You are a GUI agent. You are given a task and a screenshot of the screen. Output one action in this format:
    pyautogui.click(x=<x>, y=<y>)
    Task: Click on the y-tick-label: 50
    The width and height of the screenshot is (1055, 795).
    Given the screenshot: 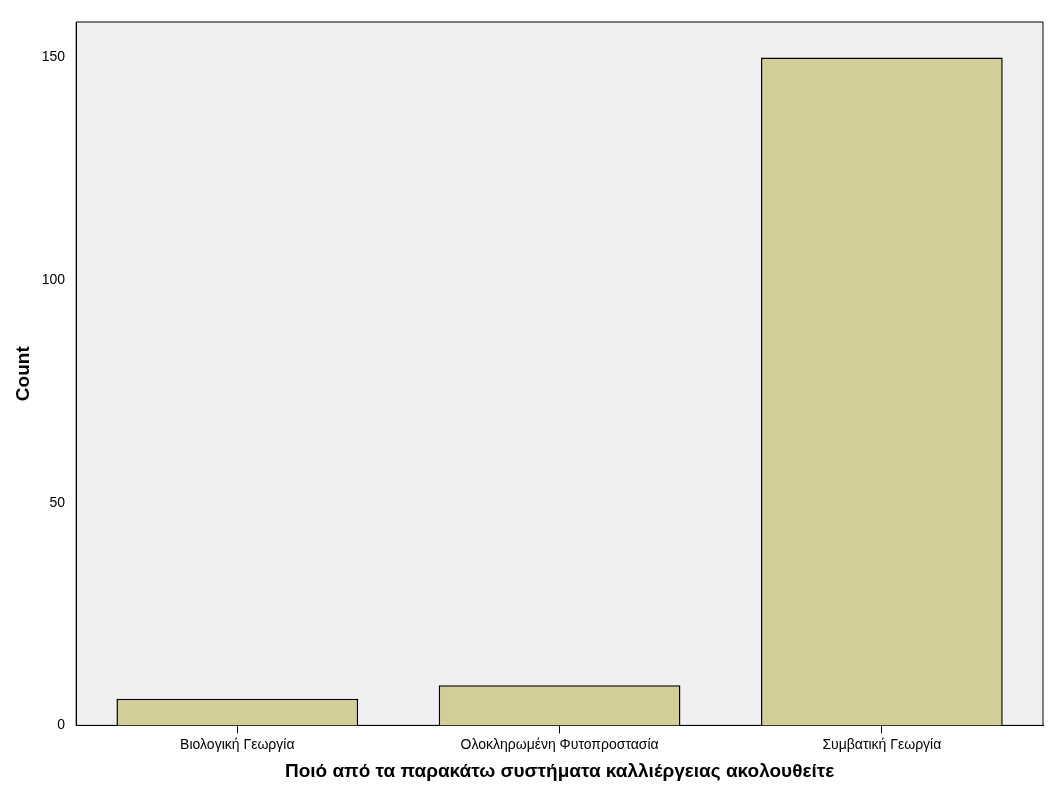 What is the action you would take?
    pyautogui.click(x=57, y=501)
    